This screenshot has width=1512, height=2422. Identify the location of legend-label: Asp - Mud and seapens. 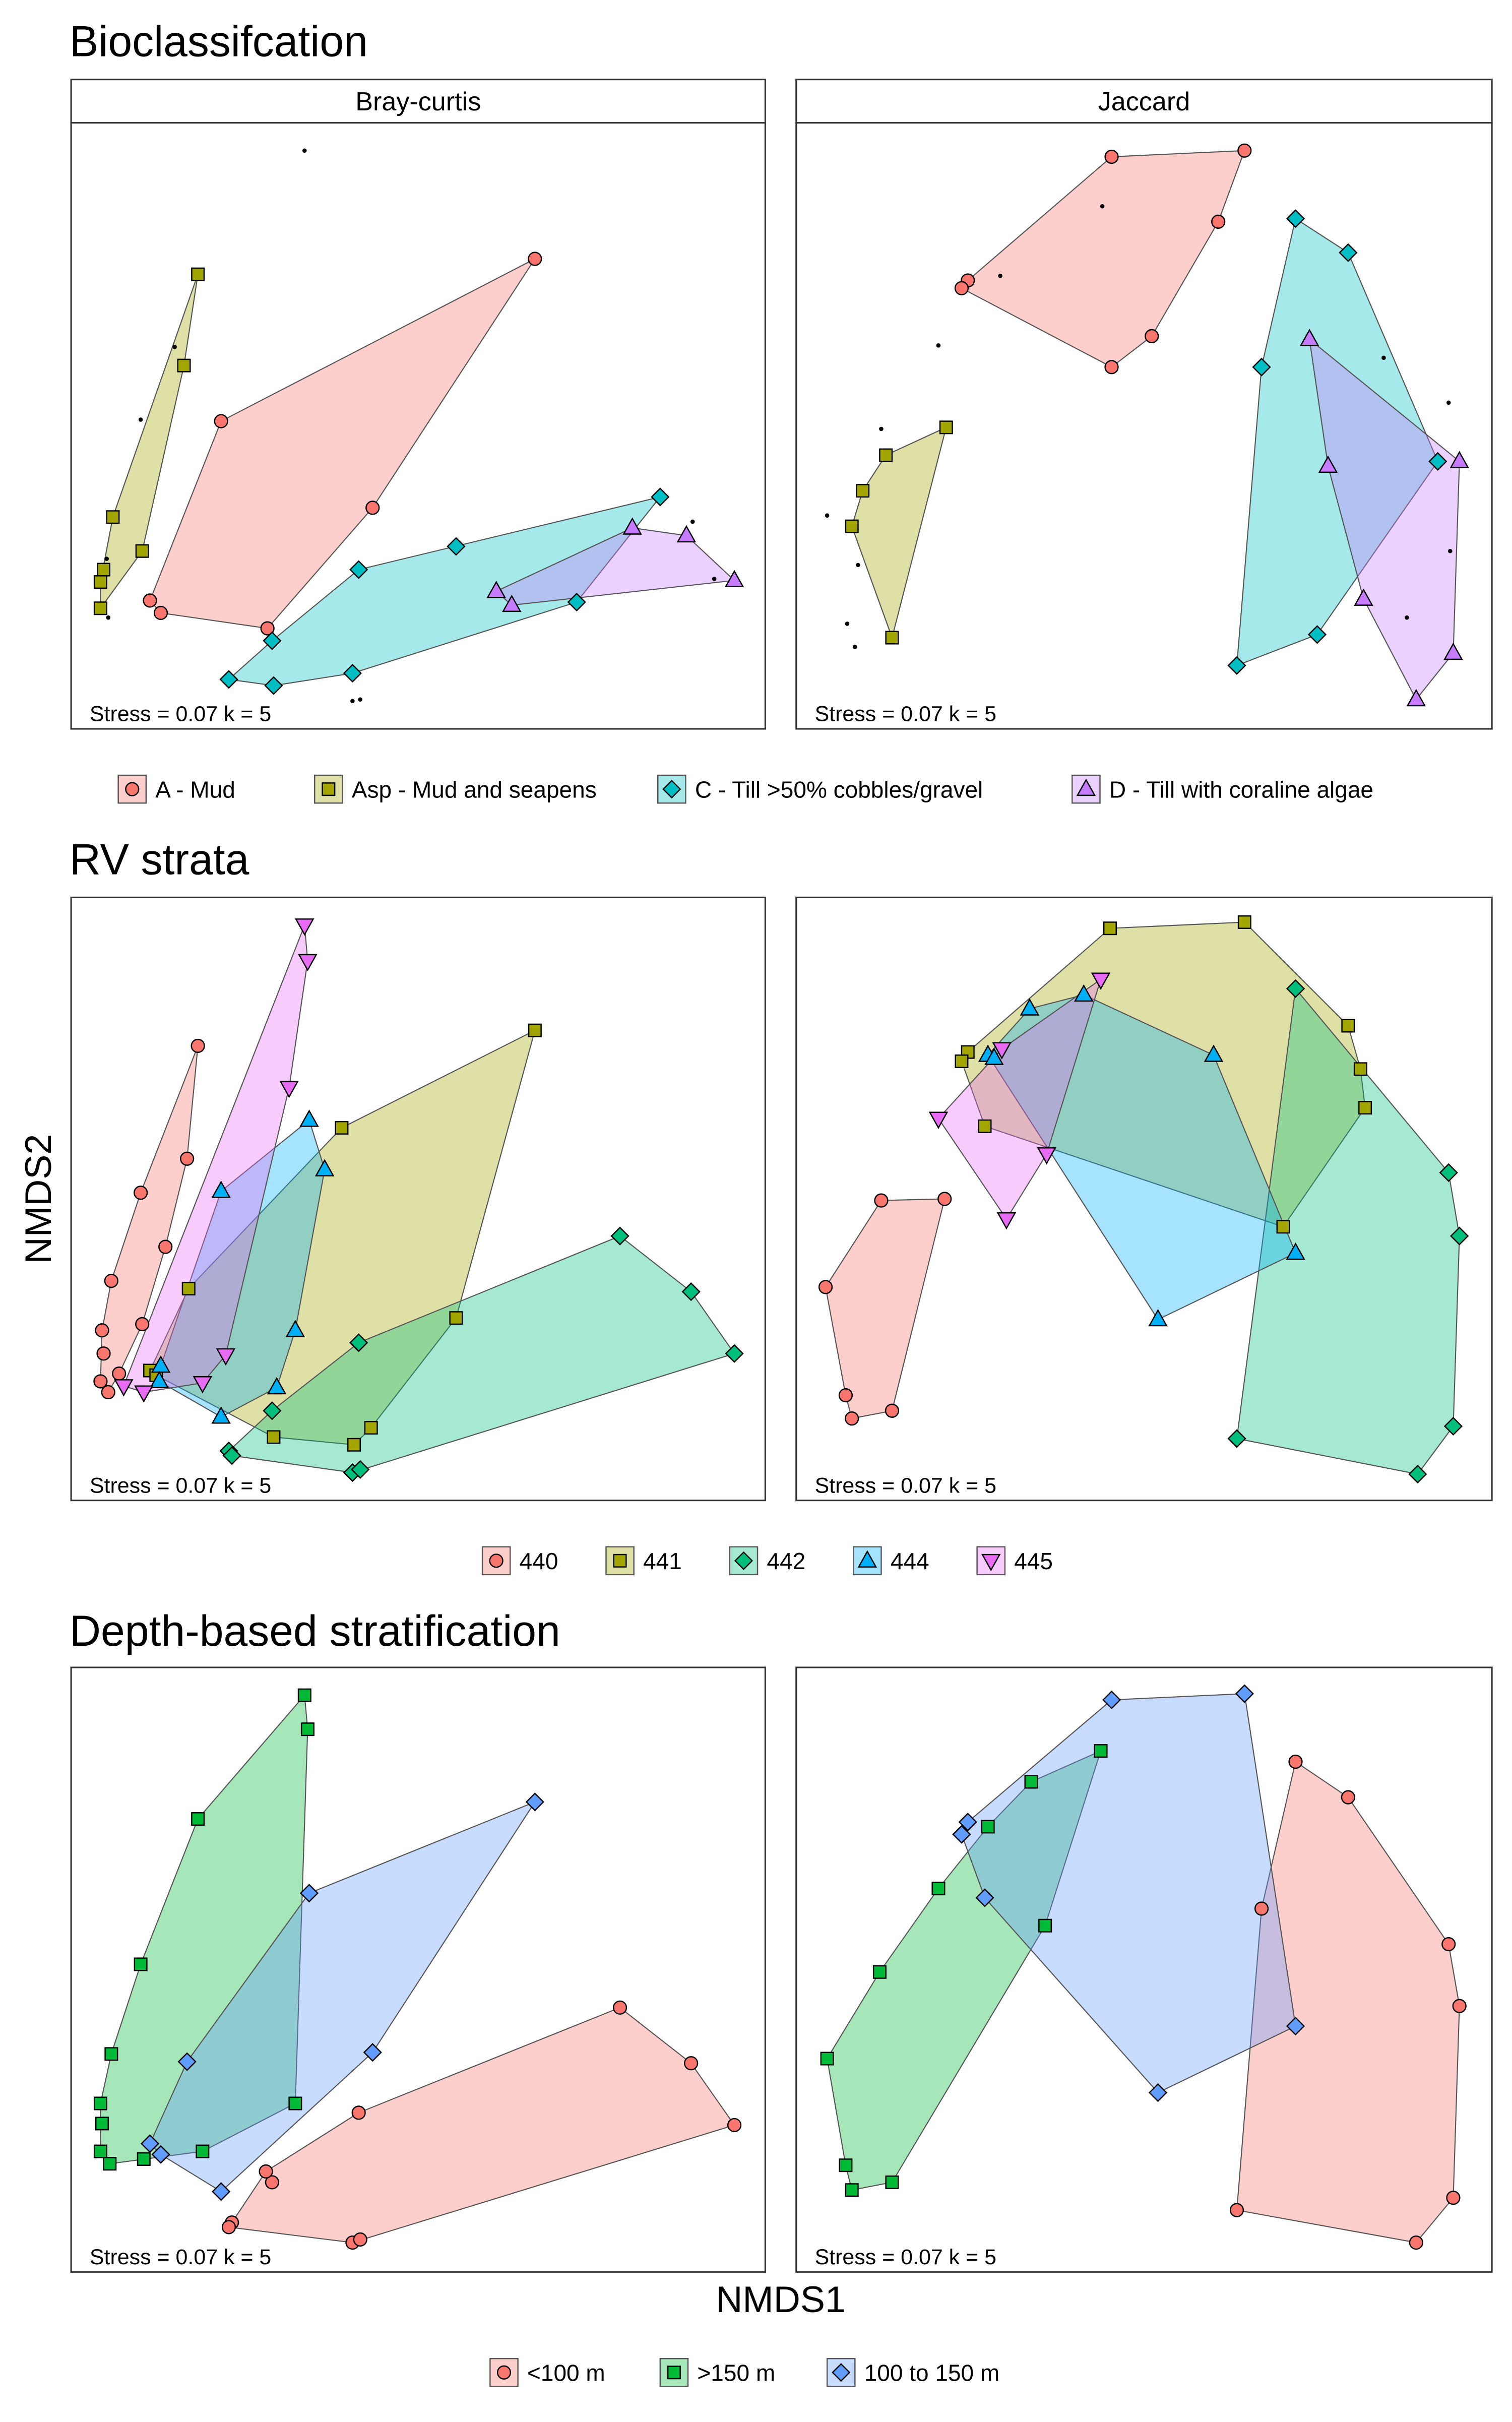
(474, 790).